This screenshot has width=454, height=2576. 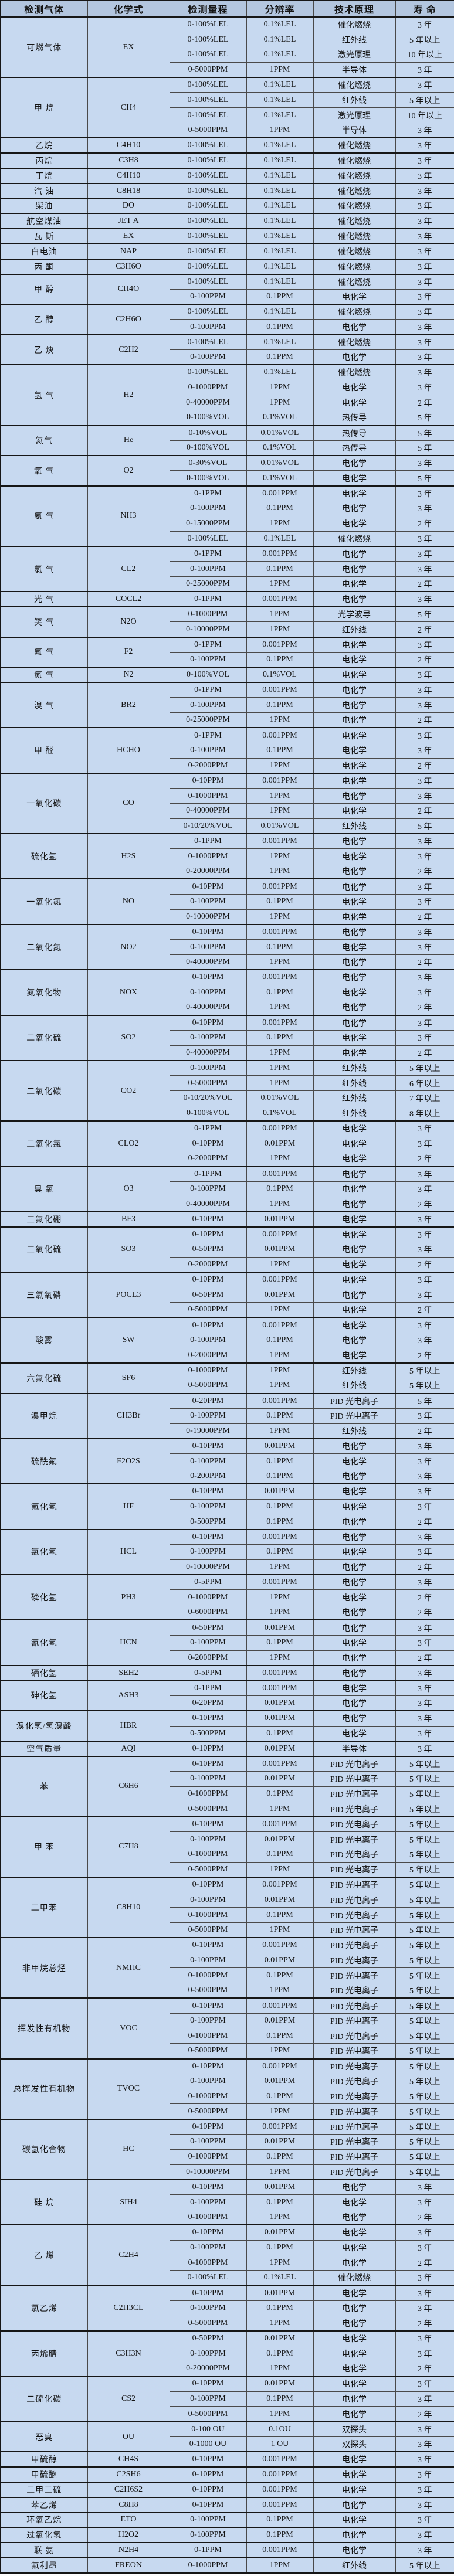 I want to click on formula-cell: C2H2, so click(x=128, y=350).